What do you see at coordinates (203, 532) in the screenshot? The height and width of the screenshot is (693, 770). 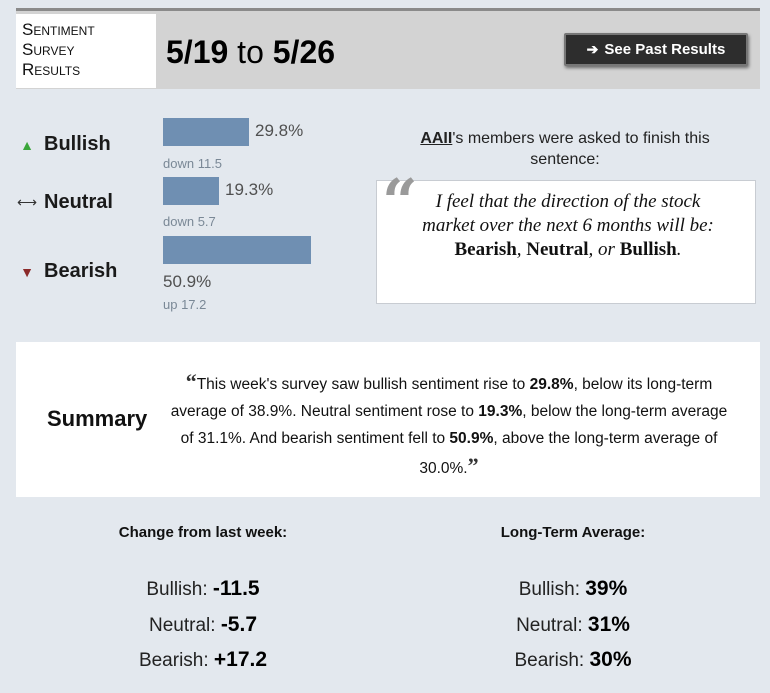 I see `change-heading: Change from last week:` at bounding box center [203, 532].